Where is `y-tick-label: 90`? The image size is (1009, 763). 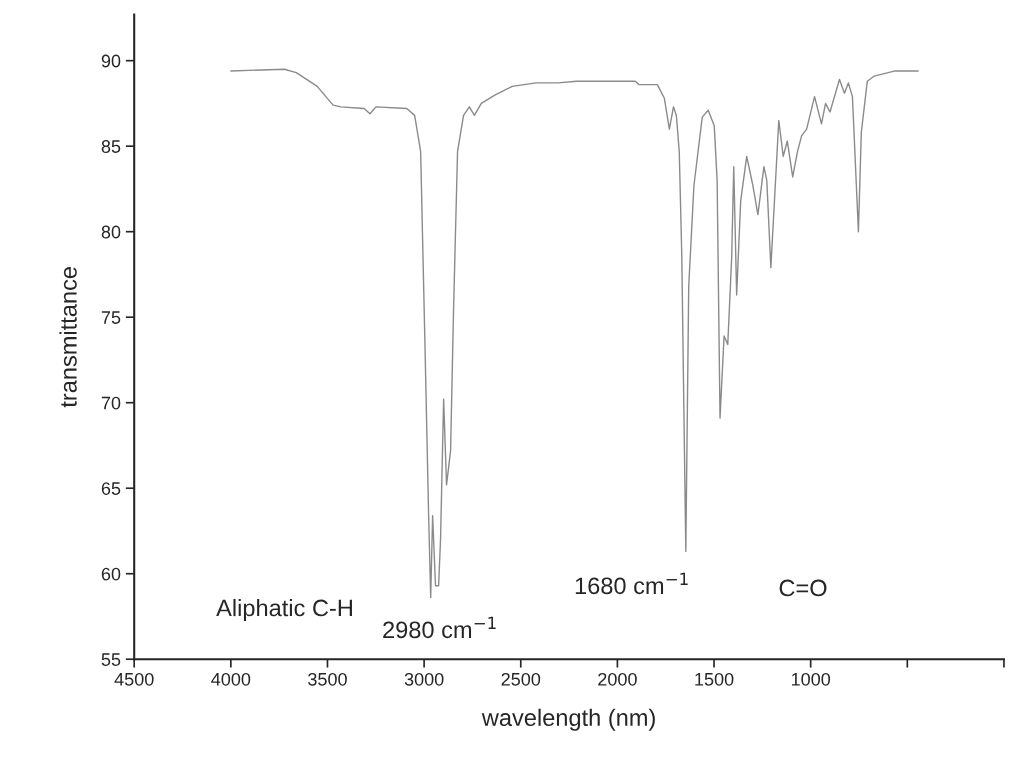
y-tick-label: 90 is located at coordinates (111, 61).